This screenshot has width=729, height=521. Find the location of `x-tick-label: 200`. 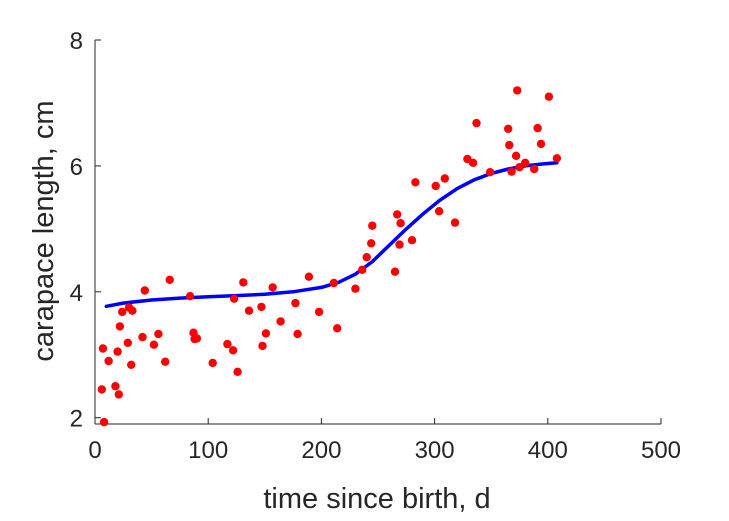

x-tick-label: 200 is located at coordinates (321, 450).